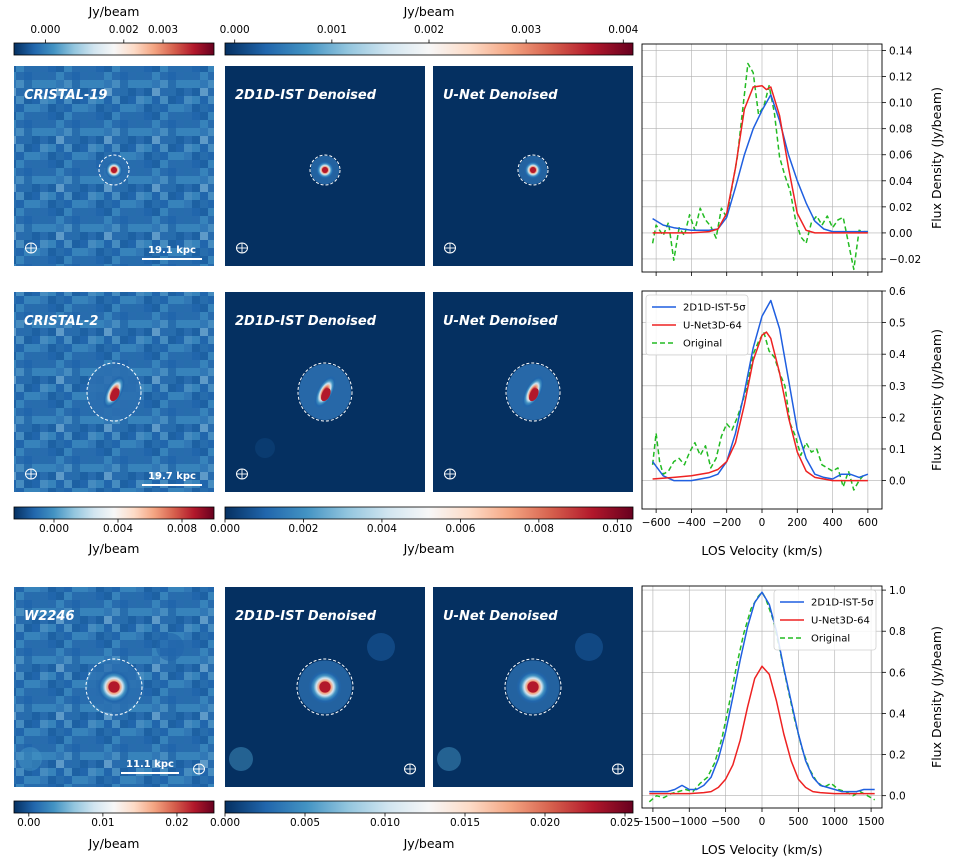 This screenshot has height=863, width=960. I want to click on colorbar: 0.000 0.004 0.008 Jy/beam, so click(114, 531).